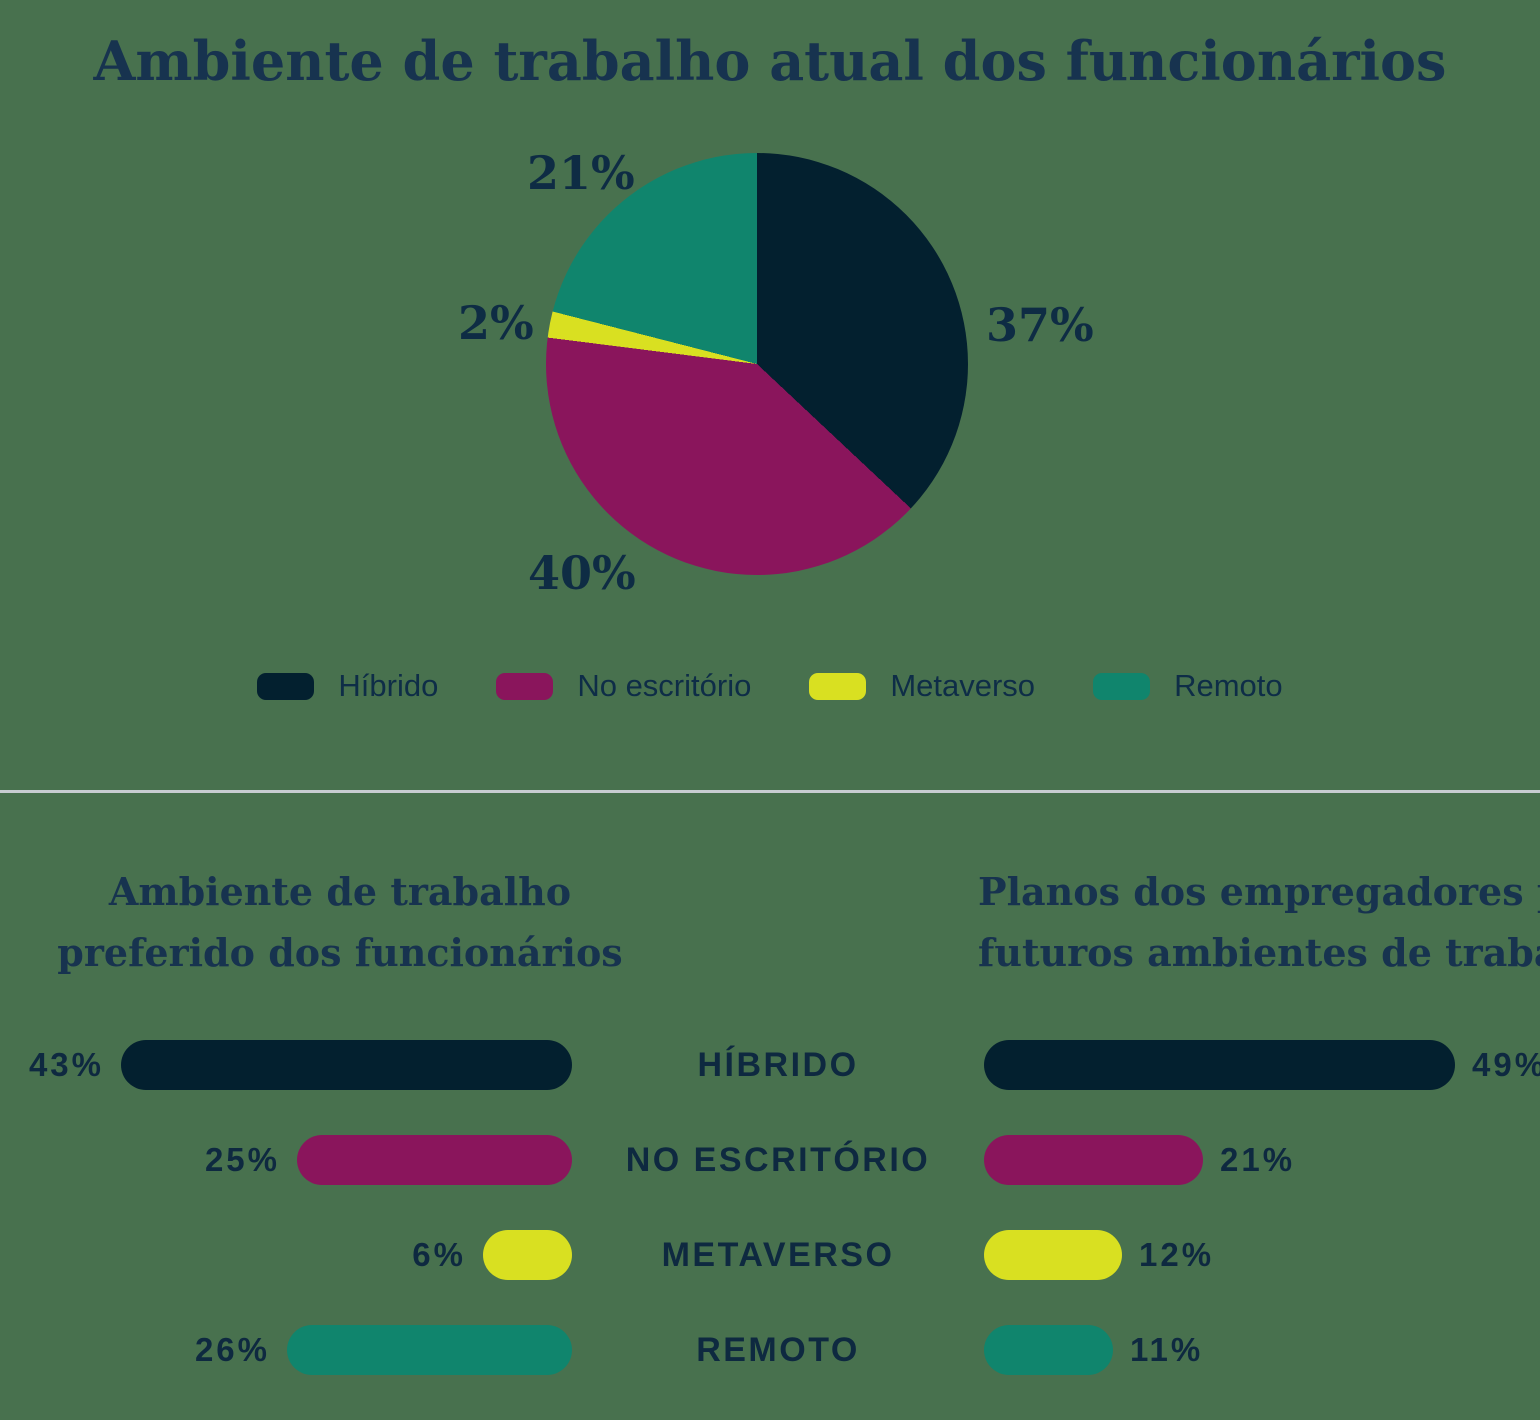 The width and height of the screenshot is (1540, 1420). Describe the element at coordinates (1177, 1254) in the screenshot. I see `right-bar-value-label: 12%` at that location.